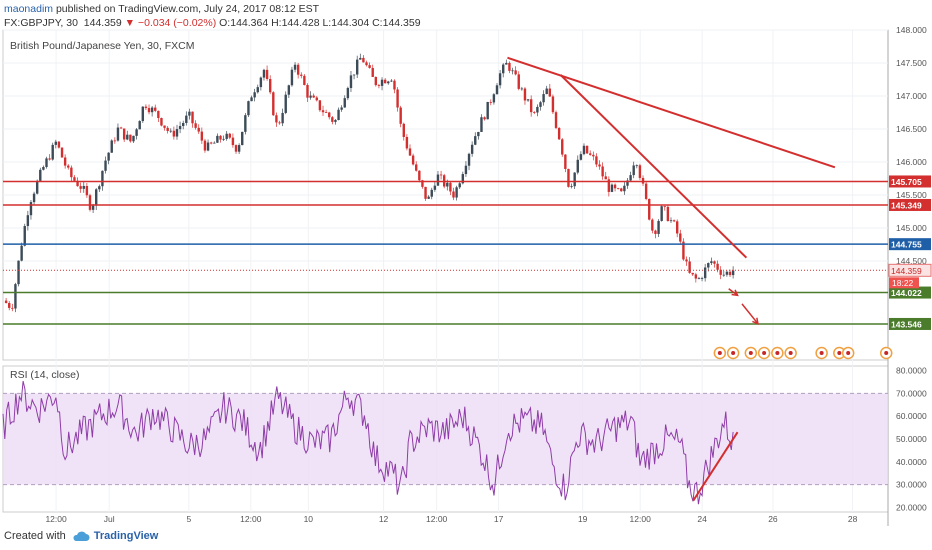 The image size is (932, 550). I want to click on price-pane-title: British Pound/Japanese Yen, 30, FXCM, so click(102, 46).